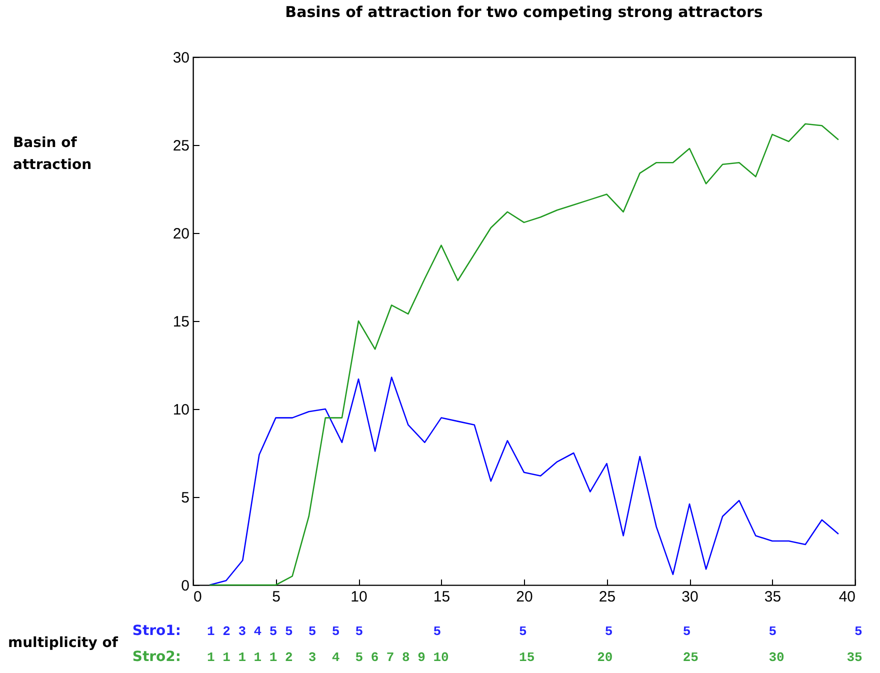  What do you see at coordinates (181, 322) in the screenshot?
I see `y-tick-label: 15` at bounding box center [181, 322].